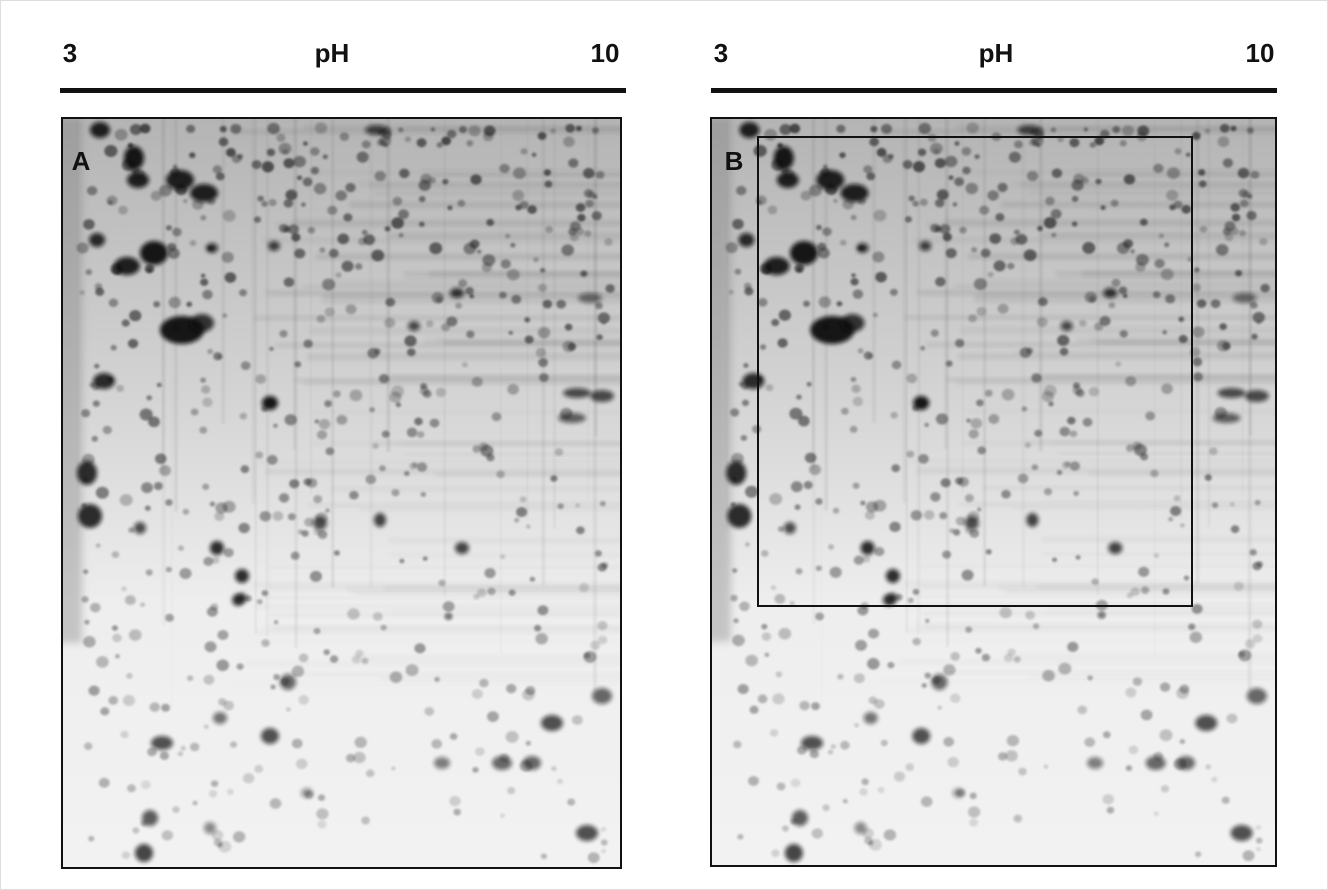 The image size is (1328, 890). What do you see at coordinates (734, 161) in the screenshot?
I see `panel-label: B` at bounding box center [734, 161].